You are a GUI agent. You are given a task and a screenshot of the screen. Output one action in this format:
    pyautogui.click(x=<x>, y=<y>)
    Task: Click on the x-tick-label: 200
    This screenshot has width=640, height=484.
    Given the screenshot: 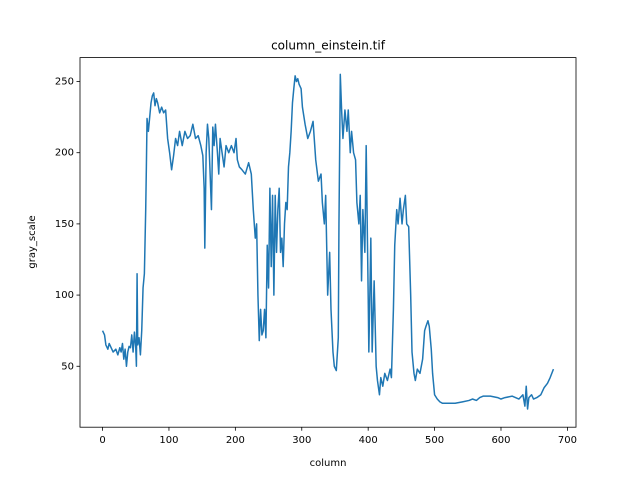 What is the action you would take?
    pyautogui.click(x=235, y=440)
    